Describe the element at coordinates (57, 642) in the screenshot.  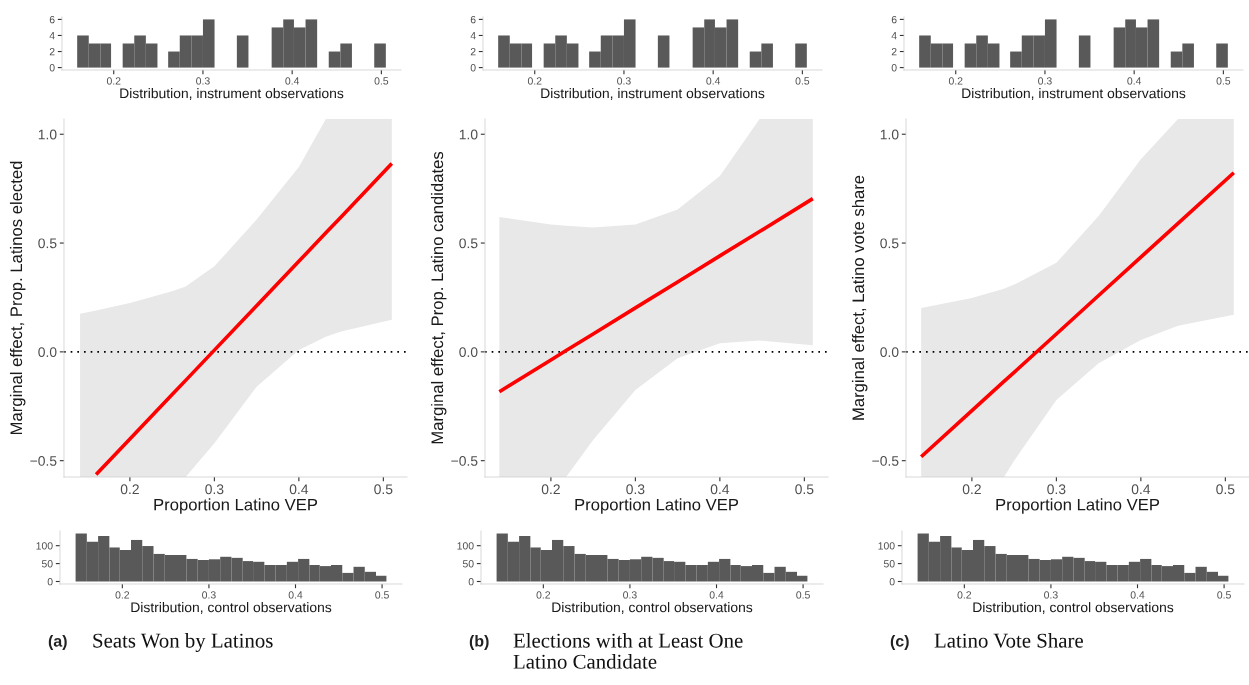
I see `text: (a)` at that location.